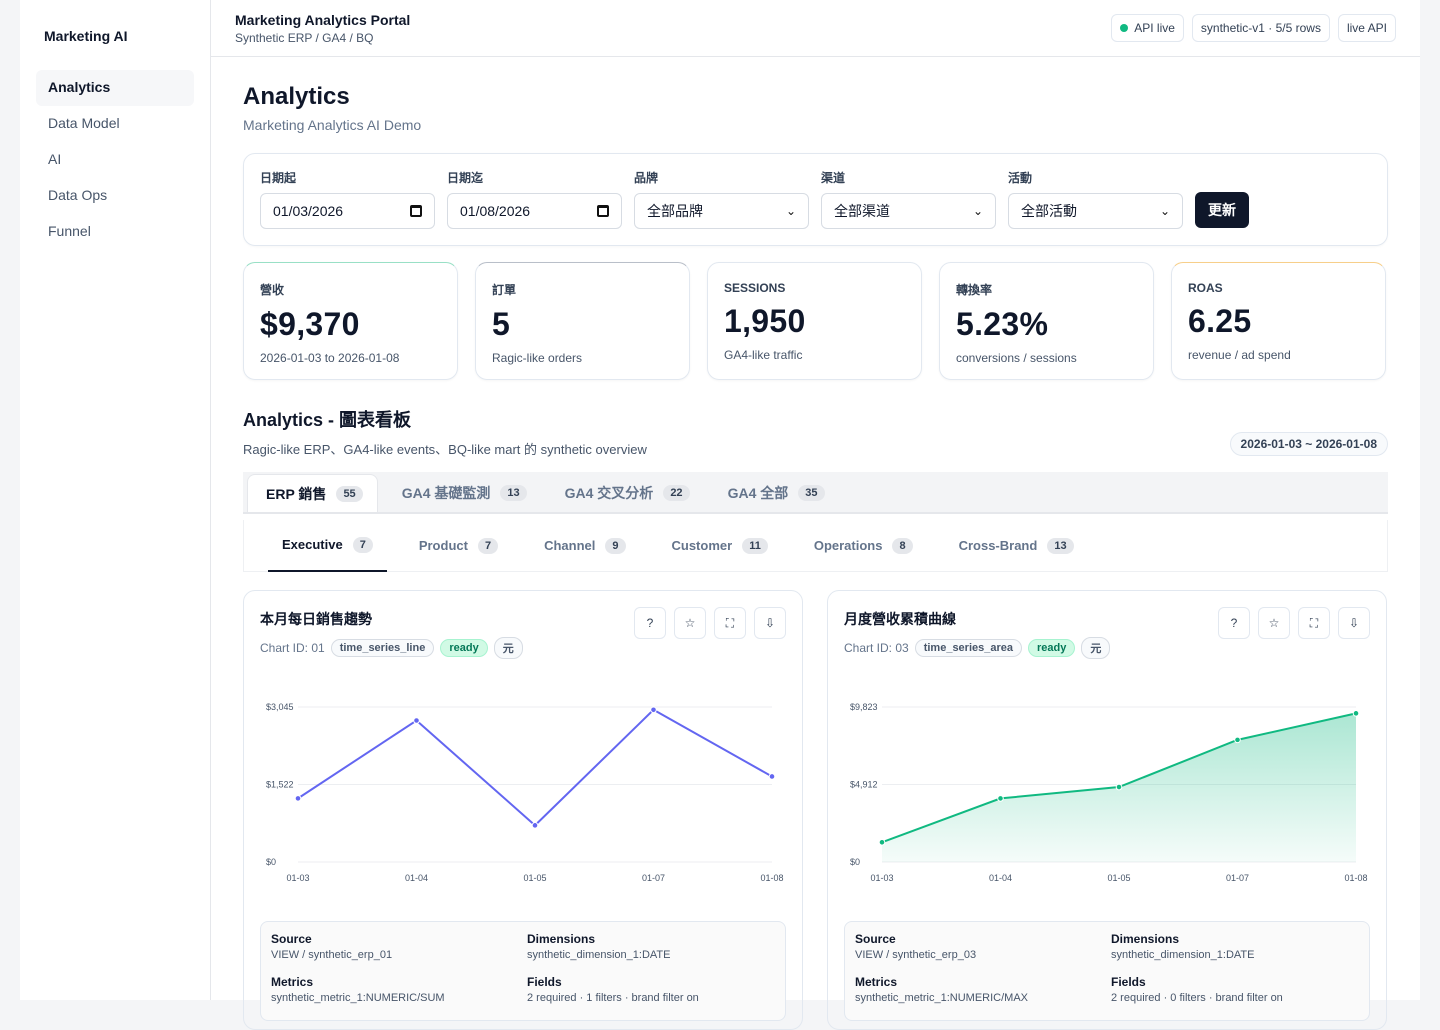 This screenshot has width=1440, height=1030. I want to click on tab-ga4-basic: GA4 基礎監測 13, so click(462, 493).